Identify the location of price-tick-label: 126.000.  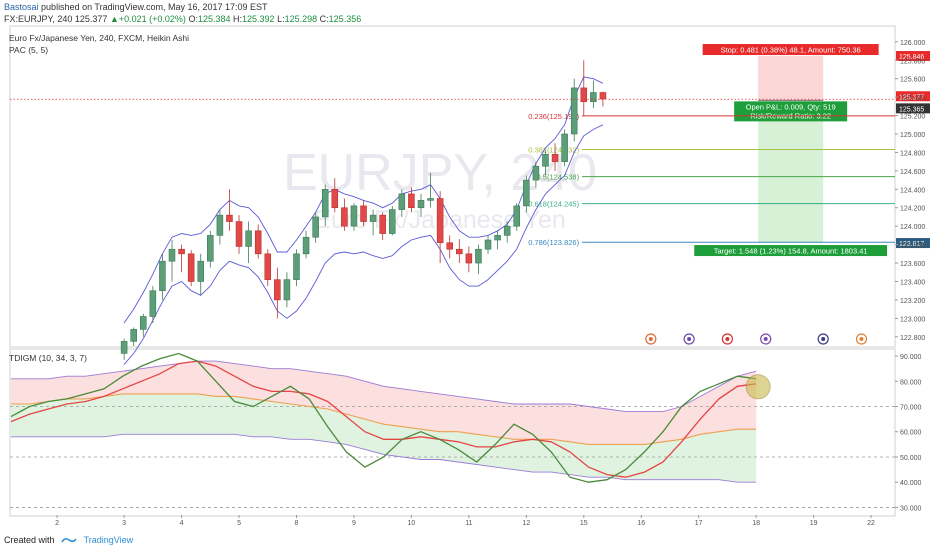
(912, 43).